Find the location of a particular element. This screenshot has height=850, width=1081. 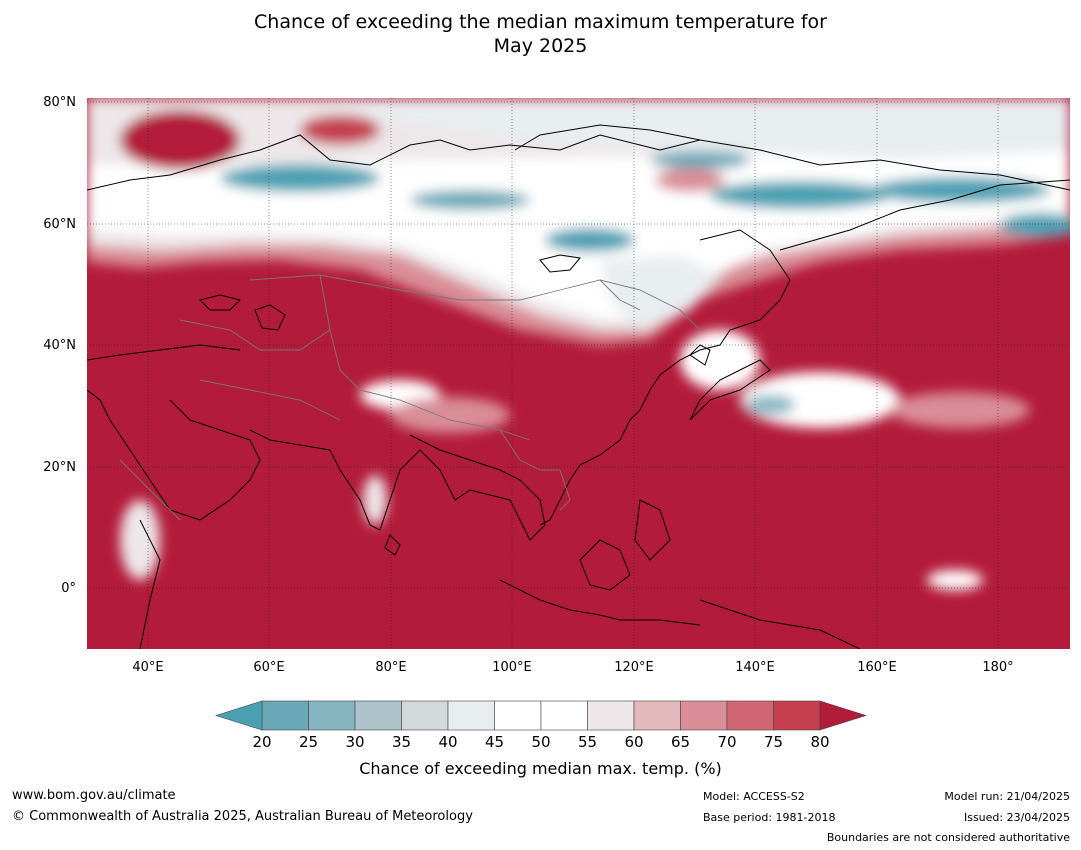

field-white-india is located at coordinates (375, 500).